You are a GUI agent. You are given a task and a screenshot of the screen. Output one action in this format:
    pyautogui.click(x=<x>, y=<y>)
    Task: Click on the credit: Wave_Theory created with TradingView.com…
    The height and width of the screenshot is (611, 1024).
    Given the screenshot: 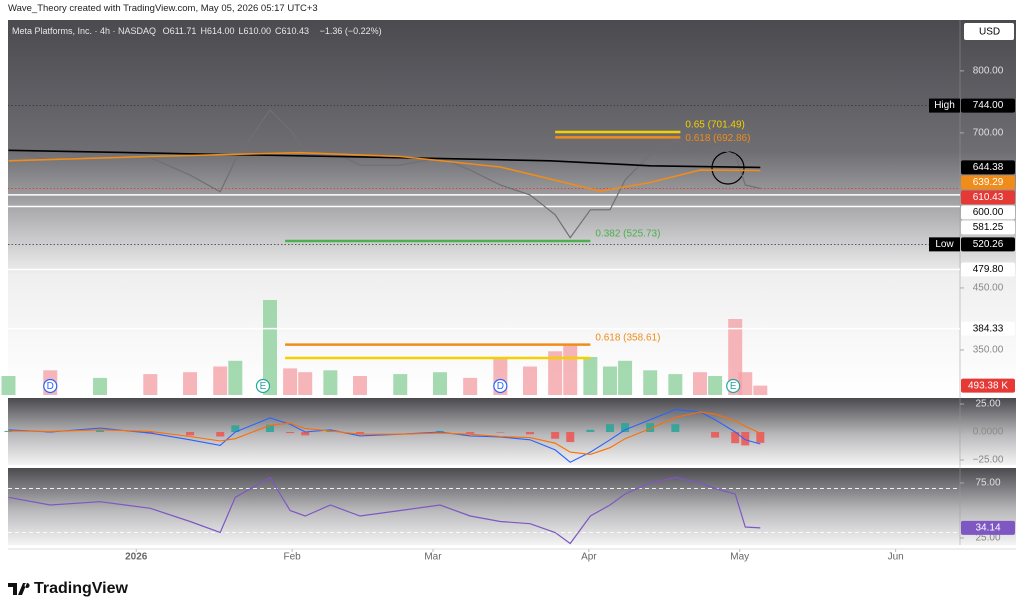 What is the action you would take?
    pyautogui.click(x=163, y=8)
    